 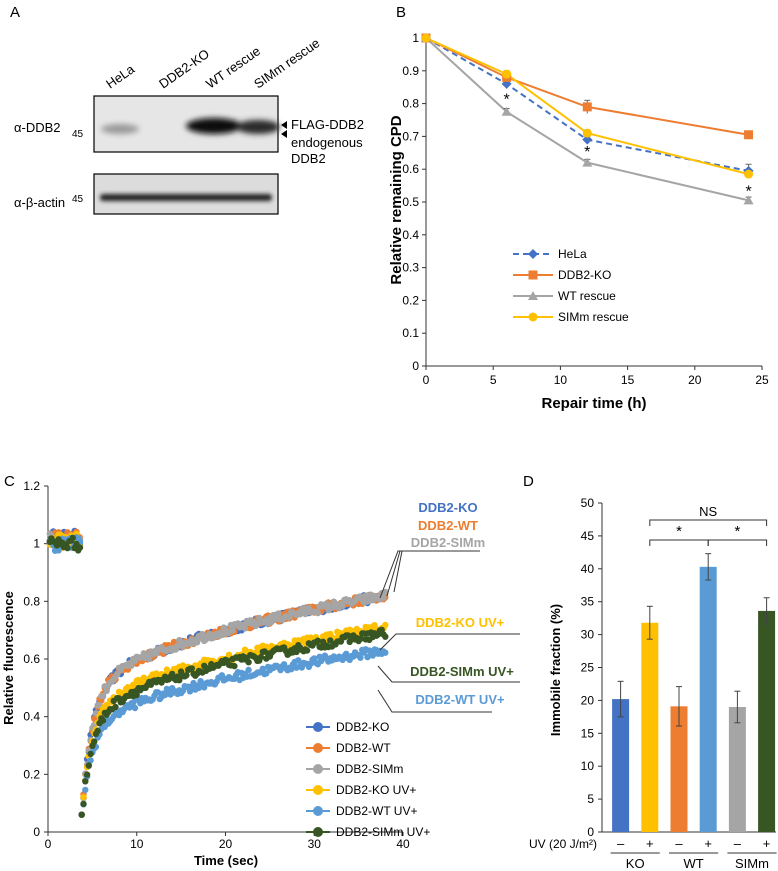 I want to click on b-legend-label-ddb2-ko: DDB2-KO, so click(x=584, y=275).